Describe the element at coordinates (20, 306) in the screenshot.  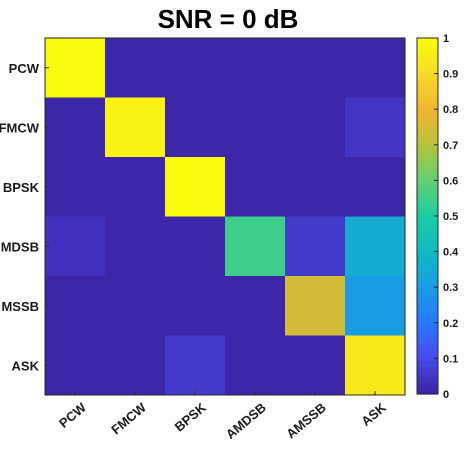
I see `y-tick-label: MSSB` at that location.